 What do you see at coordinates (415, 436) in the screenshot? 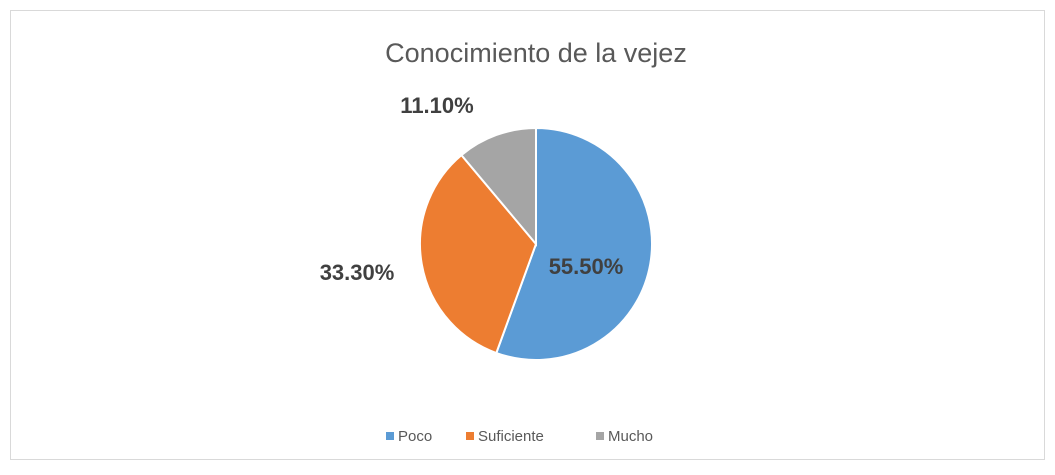
I see `legend-label: Poco` at bounding box center [415, 436].